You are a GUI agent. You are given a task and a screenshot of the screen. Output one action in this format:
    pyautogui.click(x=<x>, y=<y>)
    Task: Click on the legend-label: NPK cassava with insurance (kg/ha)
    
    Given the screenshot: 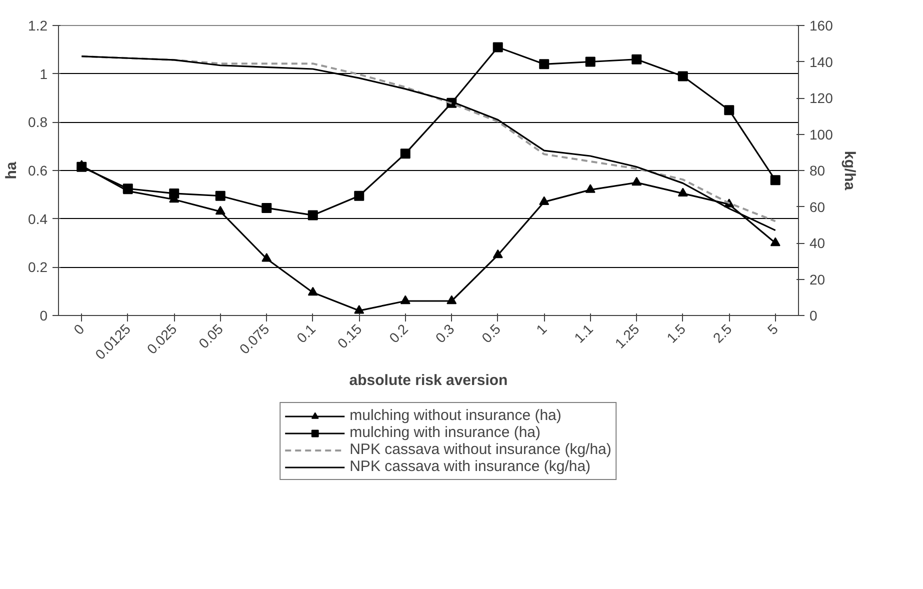 What is the action you would take?
    pyautogui.click(x=470, y=466)
    